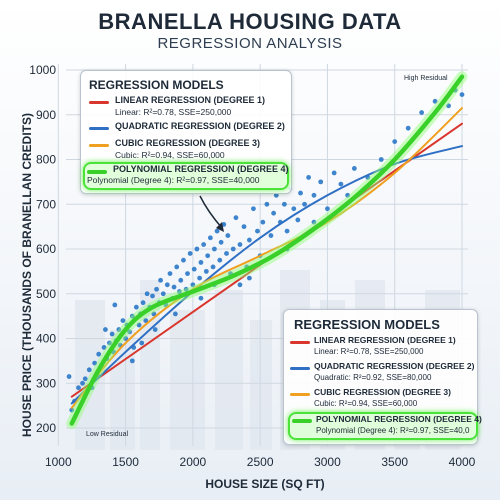  Describe the element at coordinates (97, 172) in the screenshot. I see `legend-swatch-polynomial` at that location.